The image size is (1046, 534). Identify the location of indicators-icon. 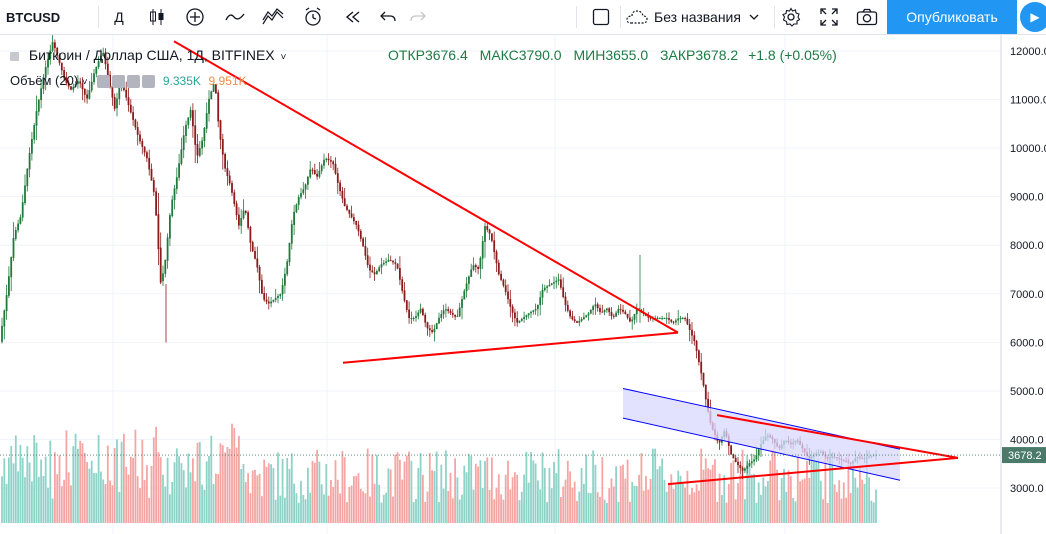
(235, 17).